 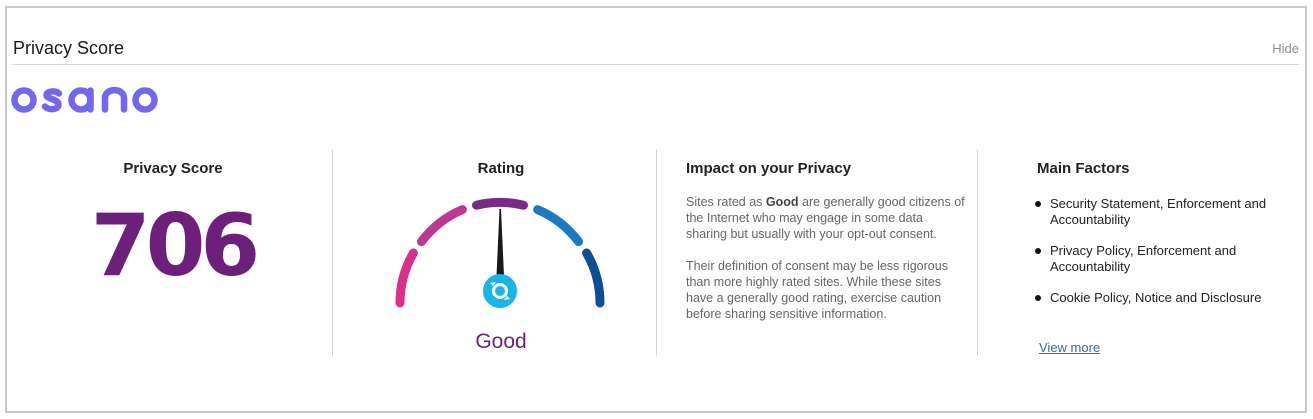 I want to click on rating-section: Rating Good, so click(x=501, y=253).